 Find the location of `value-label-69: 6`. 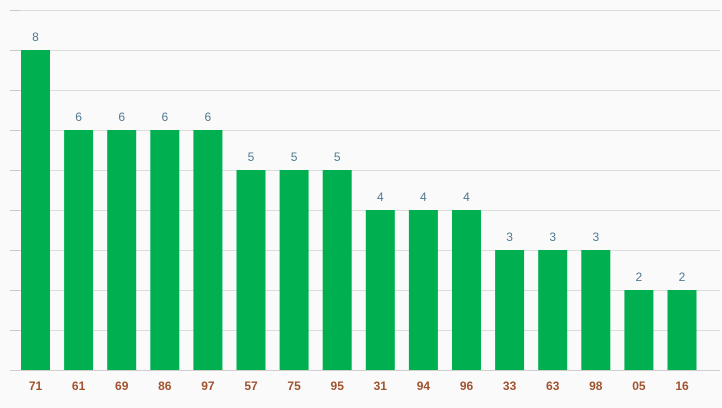

value-label-69: 6 is located at coordinates (121, 117).